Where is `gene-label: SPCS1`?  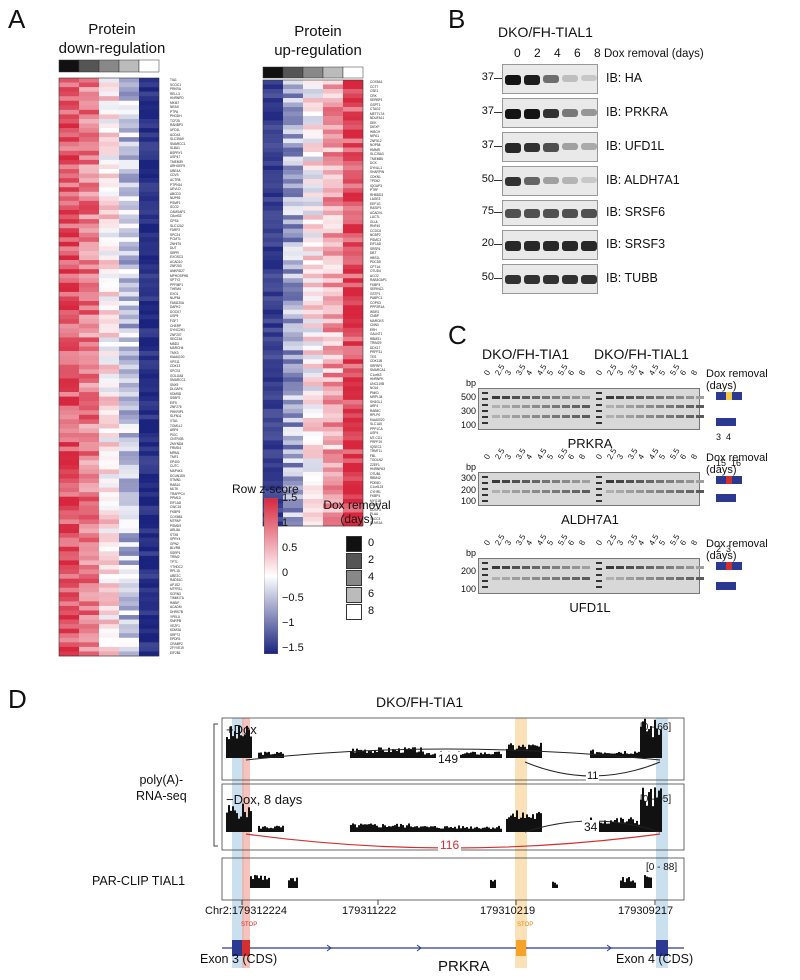
gene-label: SPCS1 is located at coordinates (175, 371).